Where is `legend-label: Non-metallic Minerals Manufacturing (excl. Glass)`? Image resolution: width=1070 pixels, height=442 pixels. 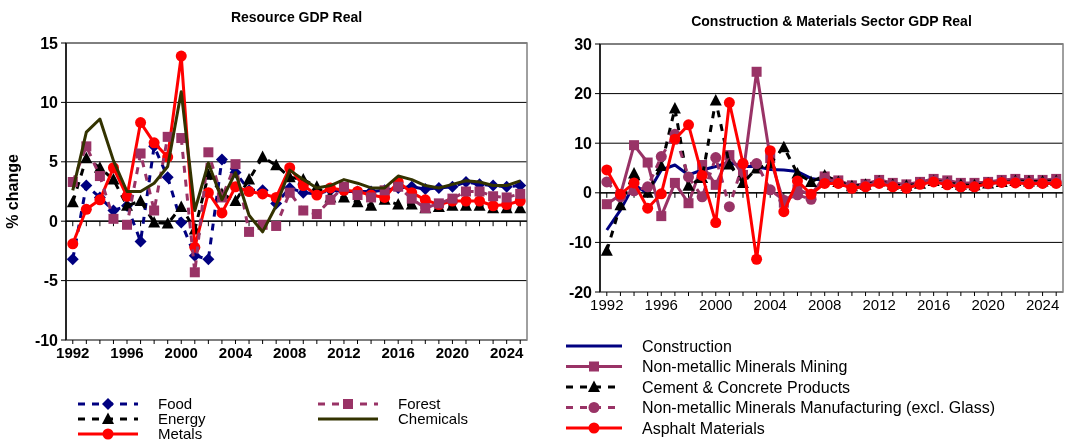
legend-label: Non-metallic Minerals Manufacturing (excl. Glass) is located at coordinates (818, 408).